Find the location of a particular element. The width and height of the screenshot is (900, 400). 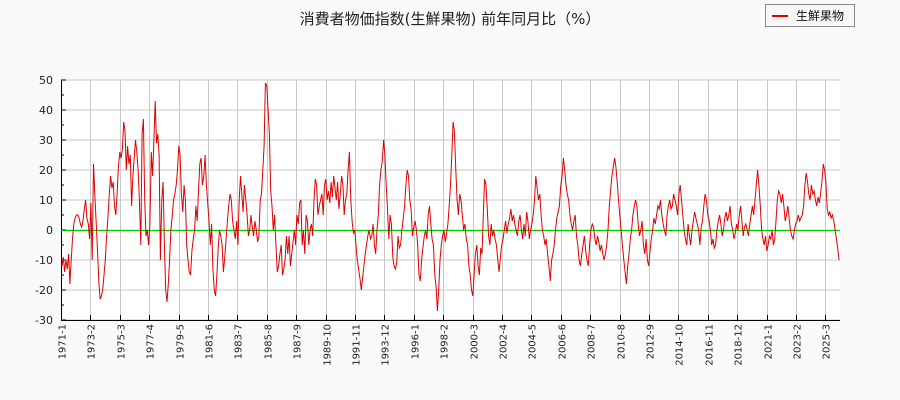

legend-swatch is located at coordinates (780, 15).